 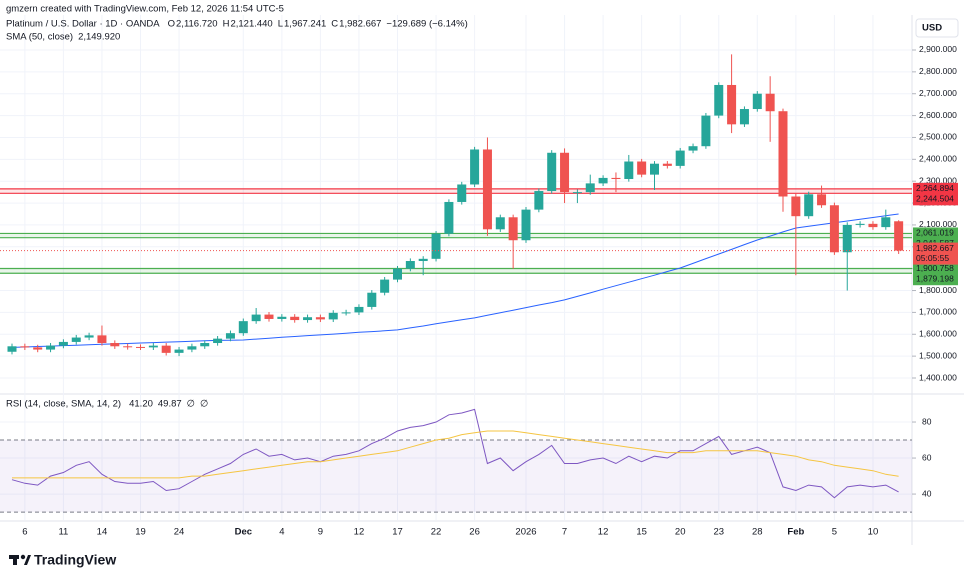 I want to click on brand: TradingView, so click(x=75, y=560).